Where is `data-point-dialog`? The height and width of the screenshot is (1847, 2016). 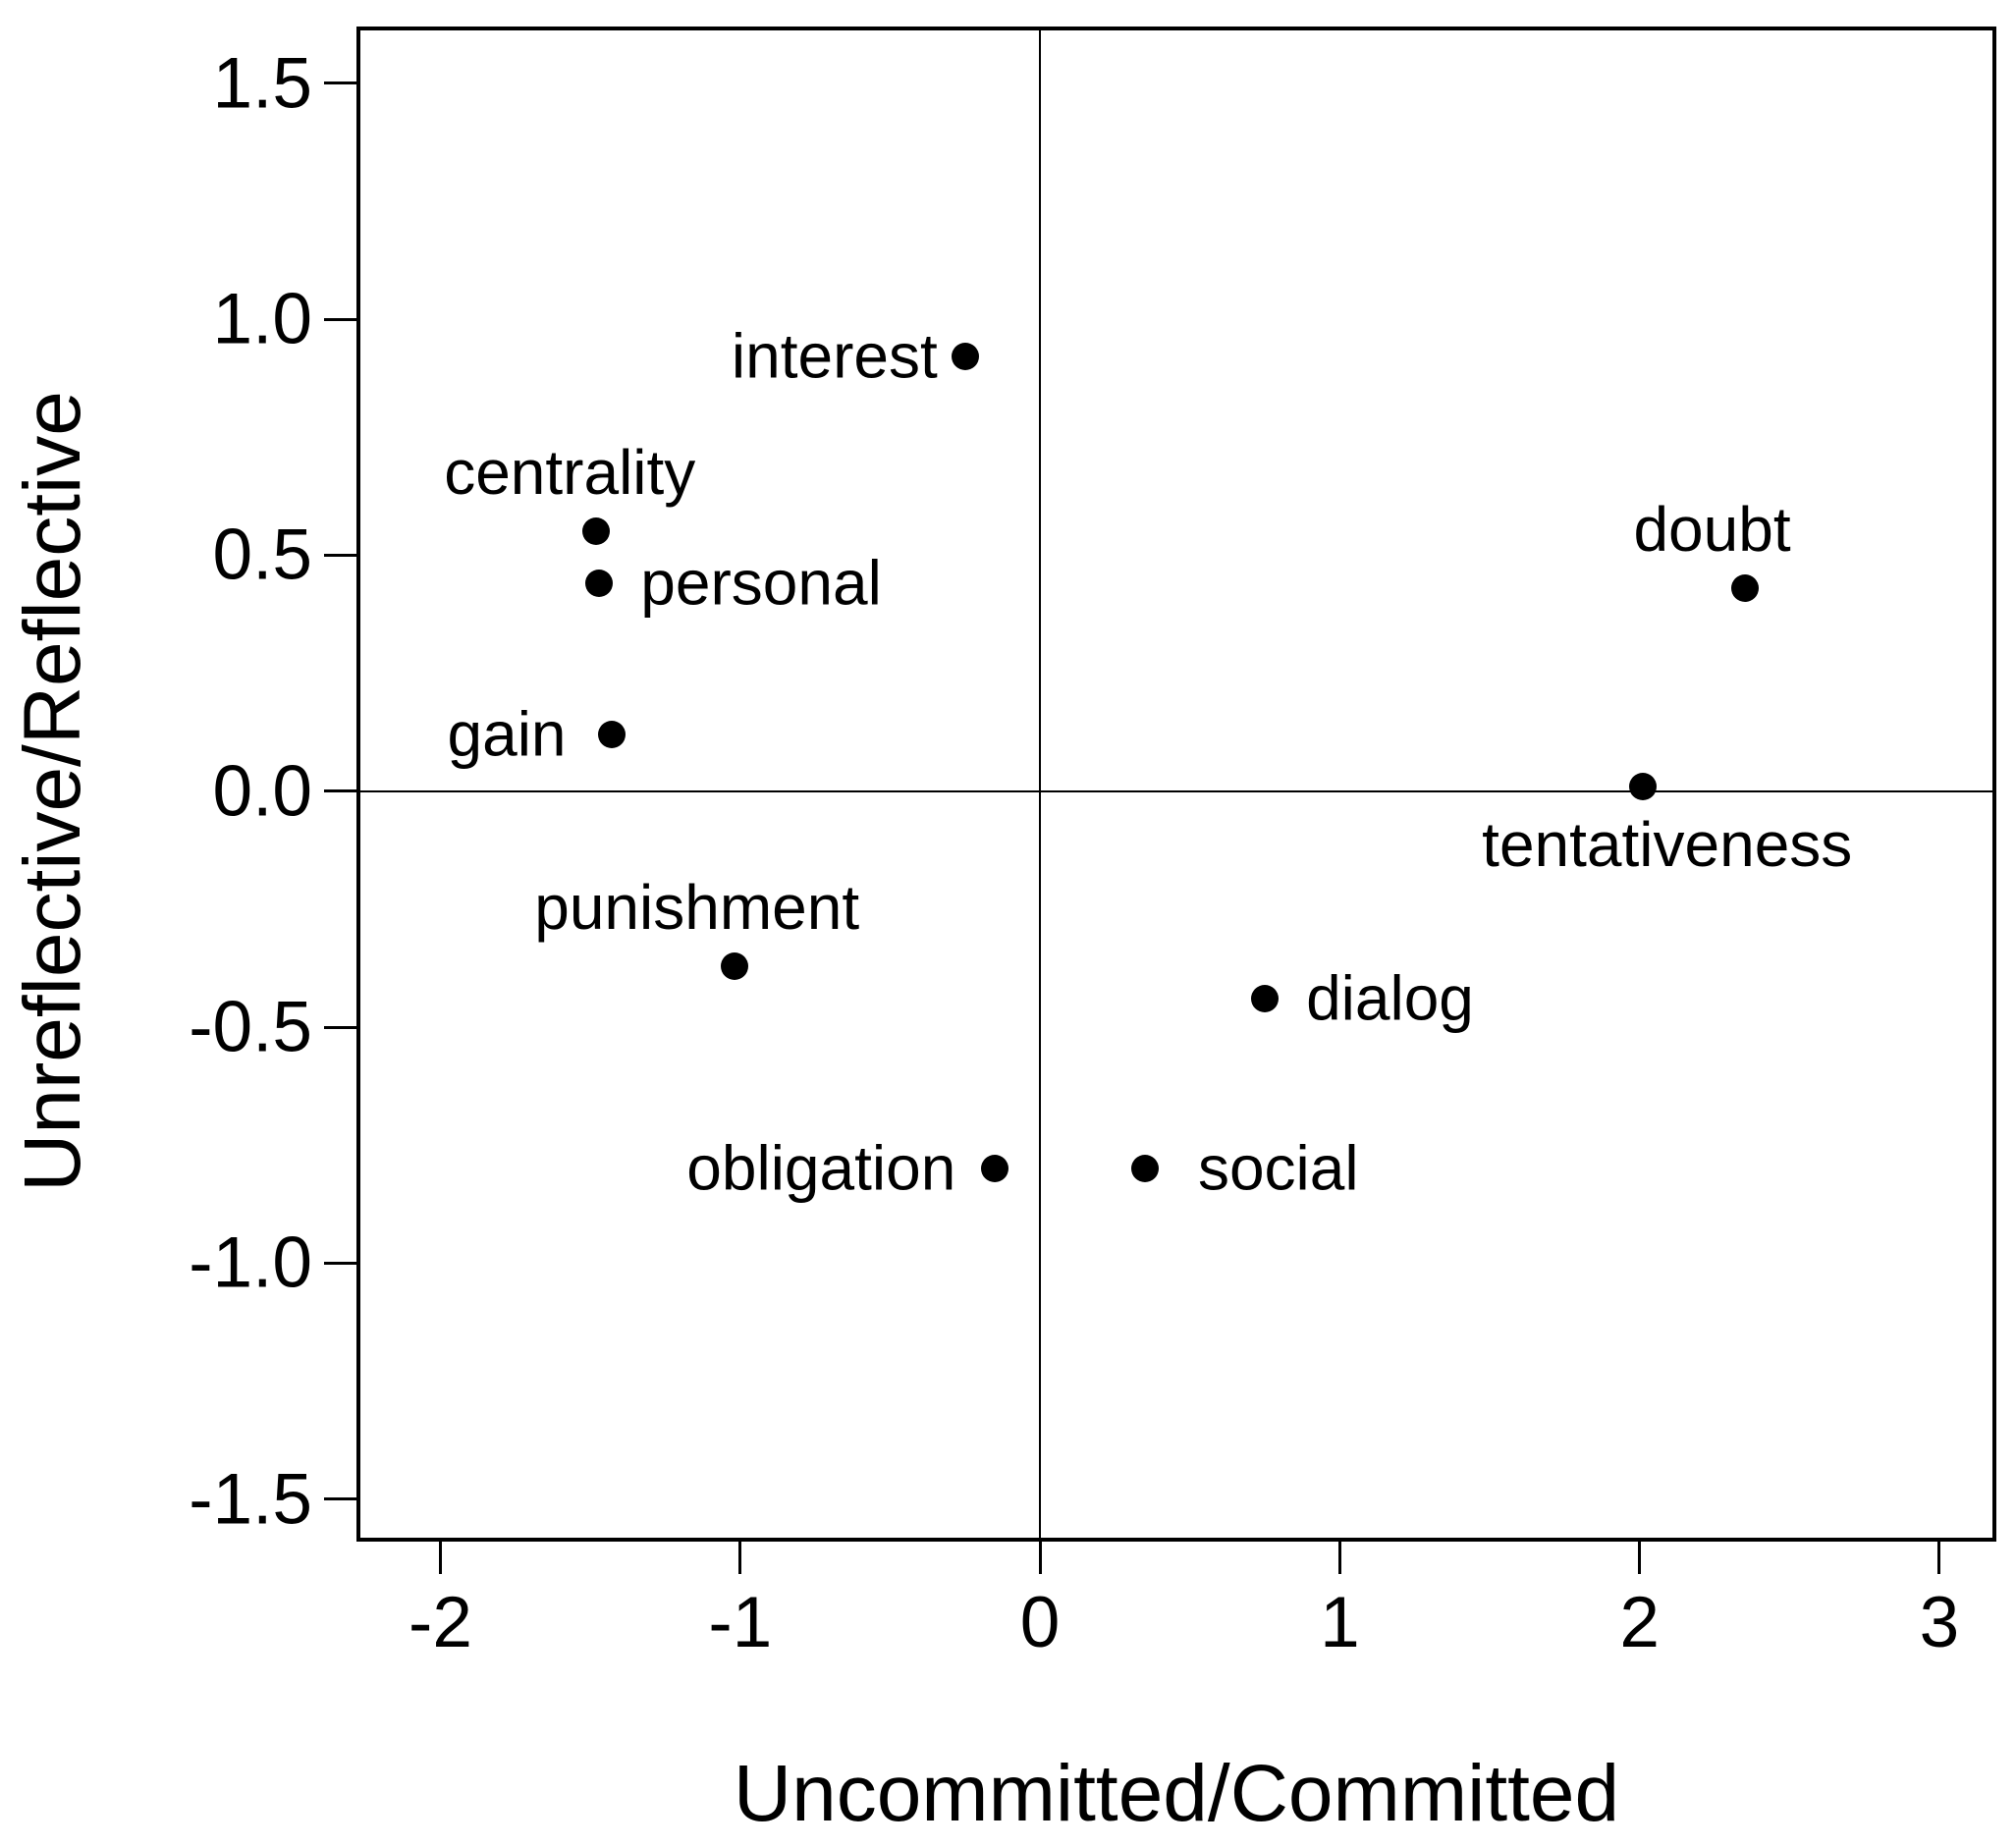 data-point-dialog is located at coordinates (1266, 999).